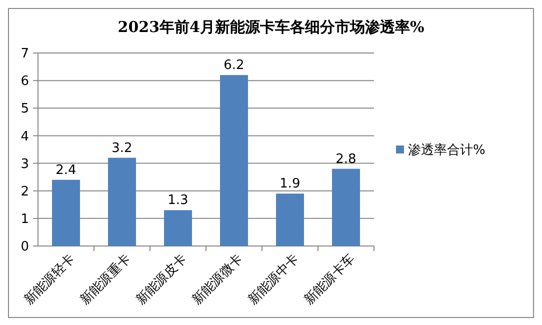 The width and height of the screenshot is (542, 325). What do you see at coordinates (234, 66) in the screenshot?
I see `data-label: 6.2` at bounding box center [234, 66].